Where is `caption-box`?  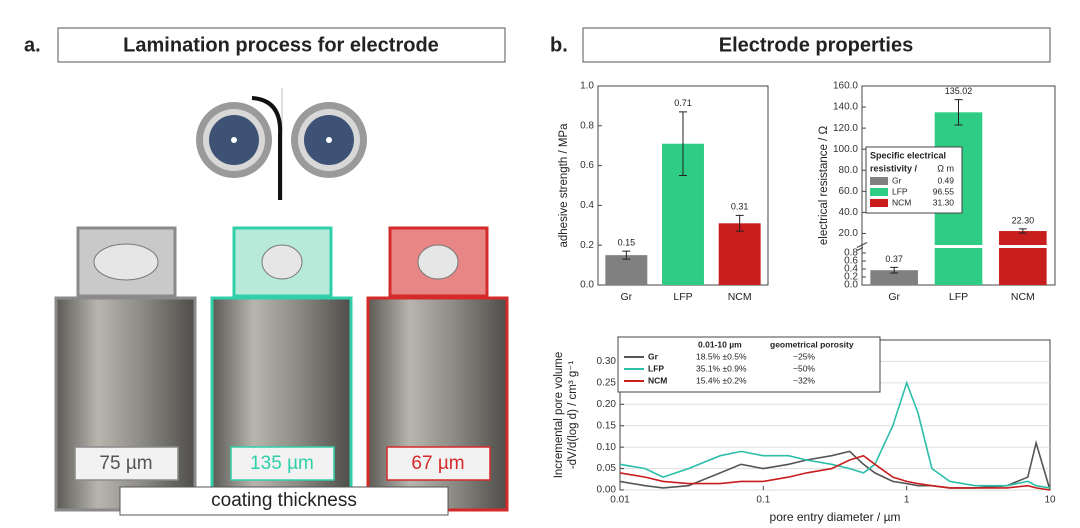
caption-box is located at coordinates (284, 501).